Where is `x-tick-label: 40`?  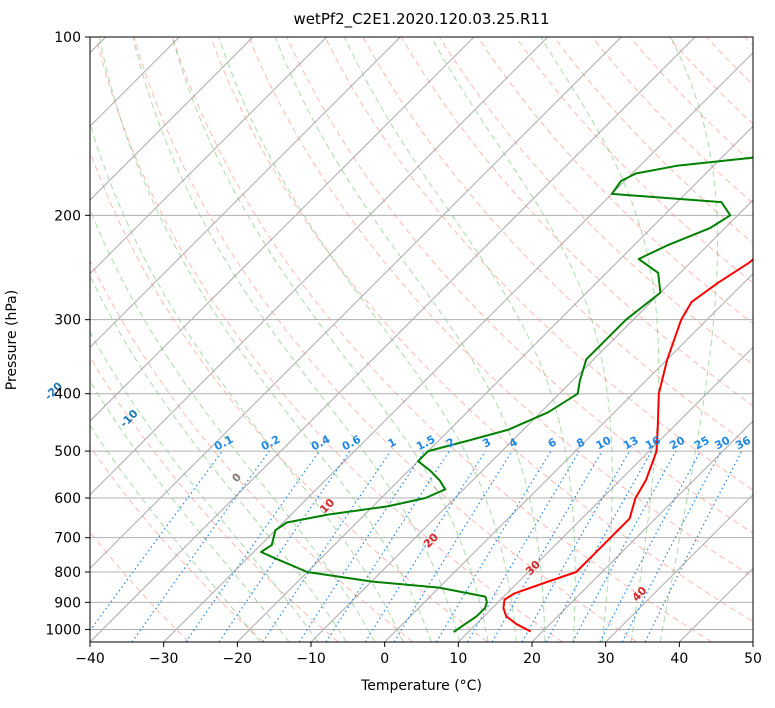 x-tick-label: 40 is located at coordinates (679, 659).